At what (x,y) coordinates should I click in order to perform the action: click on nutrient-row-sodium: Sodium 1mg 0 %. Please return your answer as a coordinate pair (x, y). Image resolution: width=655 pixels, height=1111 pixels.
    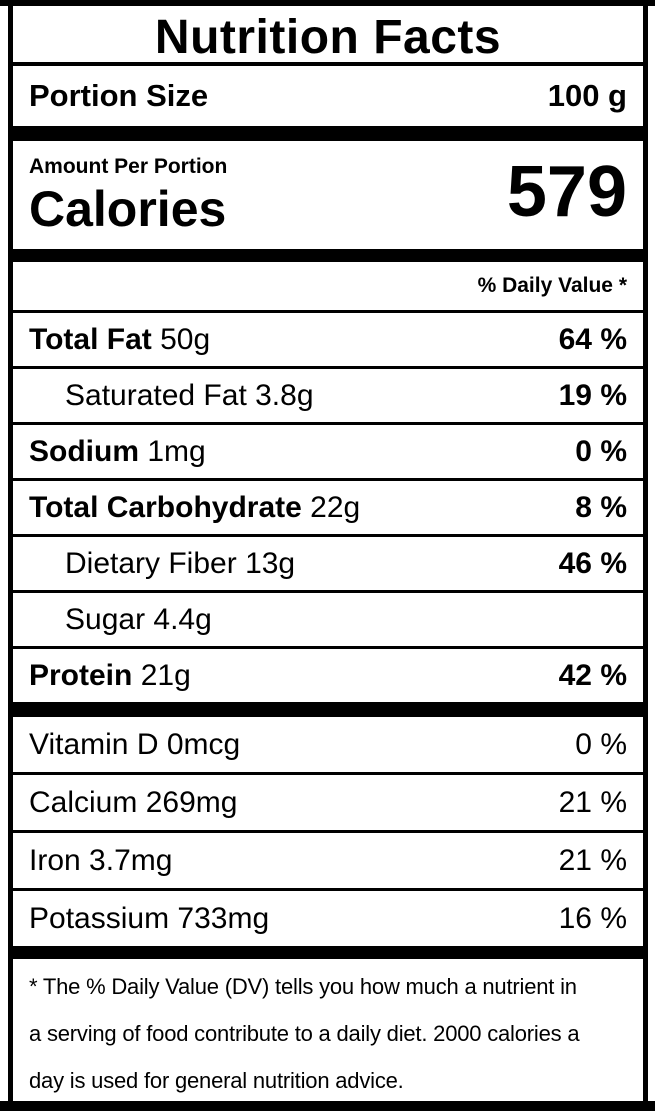
    Looking at the image, I should click on (328, 451).